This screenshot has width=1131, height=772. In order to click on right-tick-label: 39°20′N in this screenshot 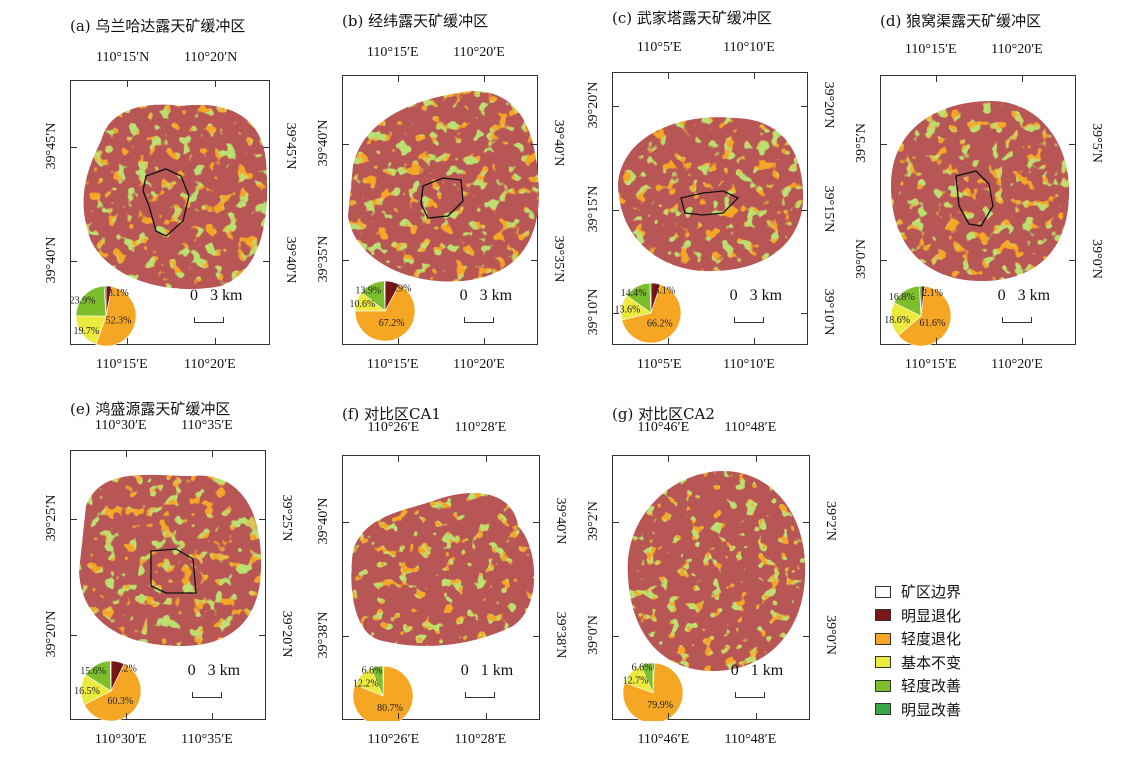, I will do `click(828, 105)`.